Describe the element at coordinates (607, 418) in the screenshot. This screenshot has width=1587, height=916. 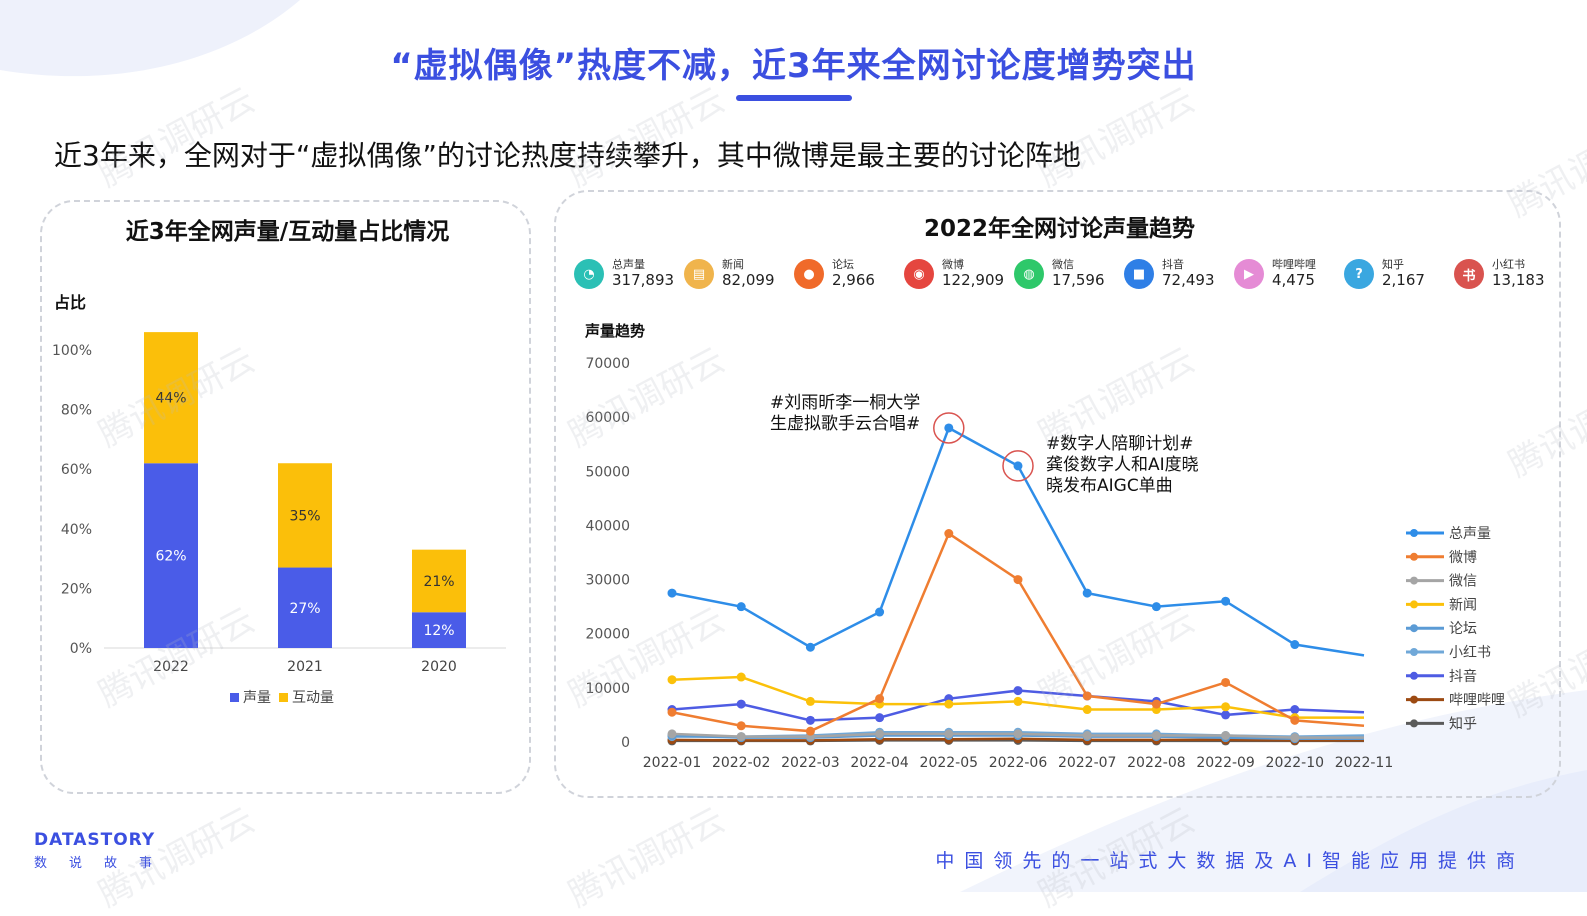
I see `trend-ytick-label: 60000` at that location.